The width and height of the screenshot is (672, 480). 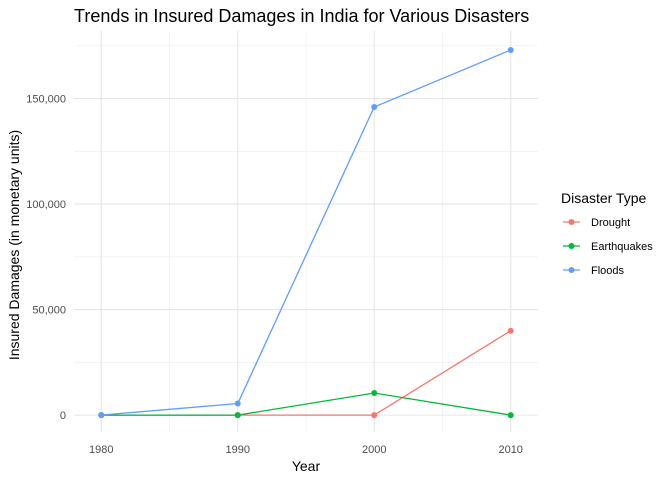 I want to click on y-tick-label: 150,000, so click(x=46, y=100).